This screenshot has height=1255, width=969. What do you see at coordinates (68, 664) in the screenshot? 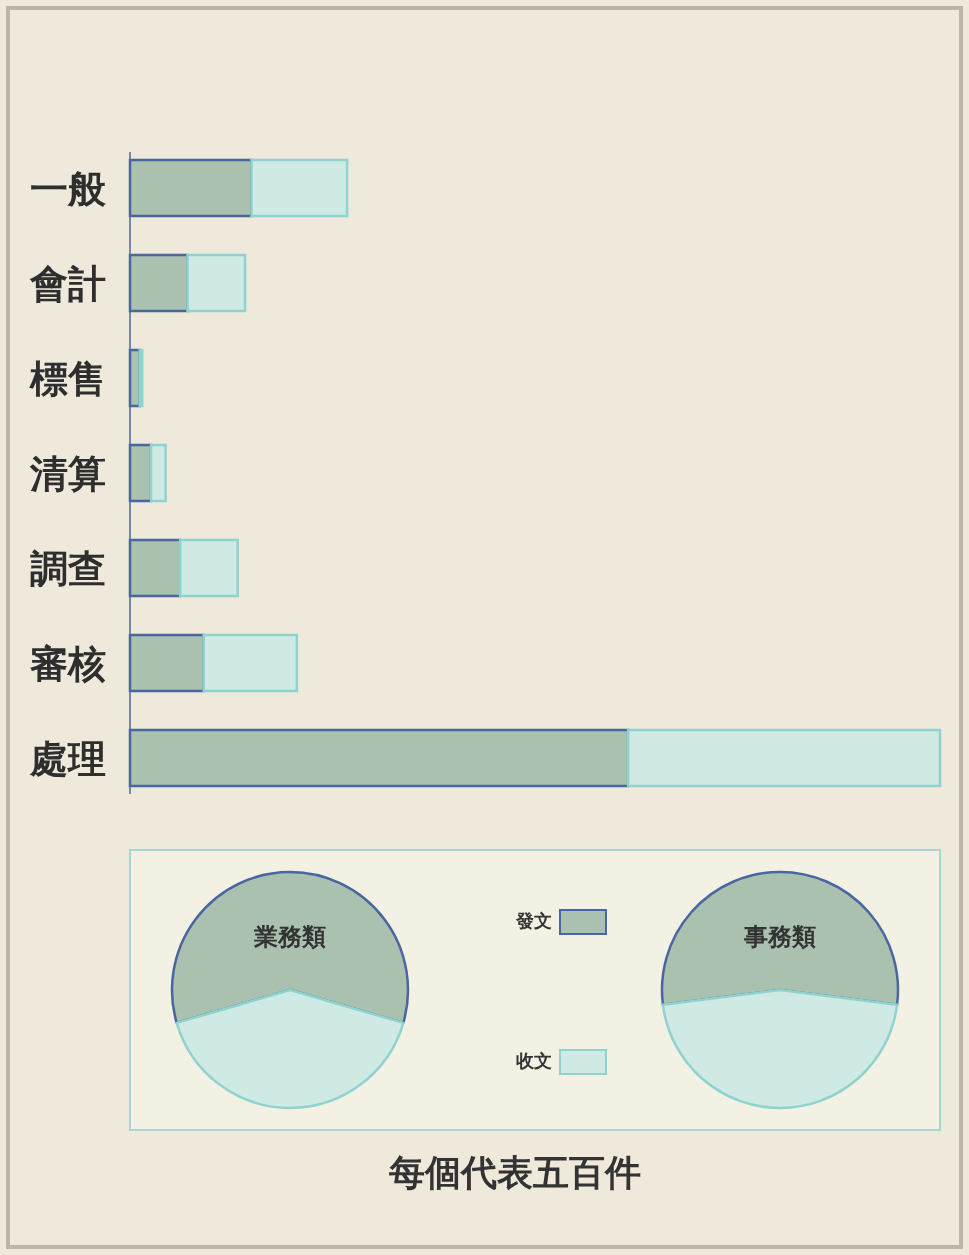
I see `y-tick-label: 審核` at bounding box center [68, 664].